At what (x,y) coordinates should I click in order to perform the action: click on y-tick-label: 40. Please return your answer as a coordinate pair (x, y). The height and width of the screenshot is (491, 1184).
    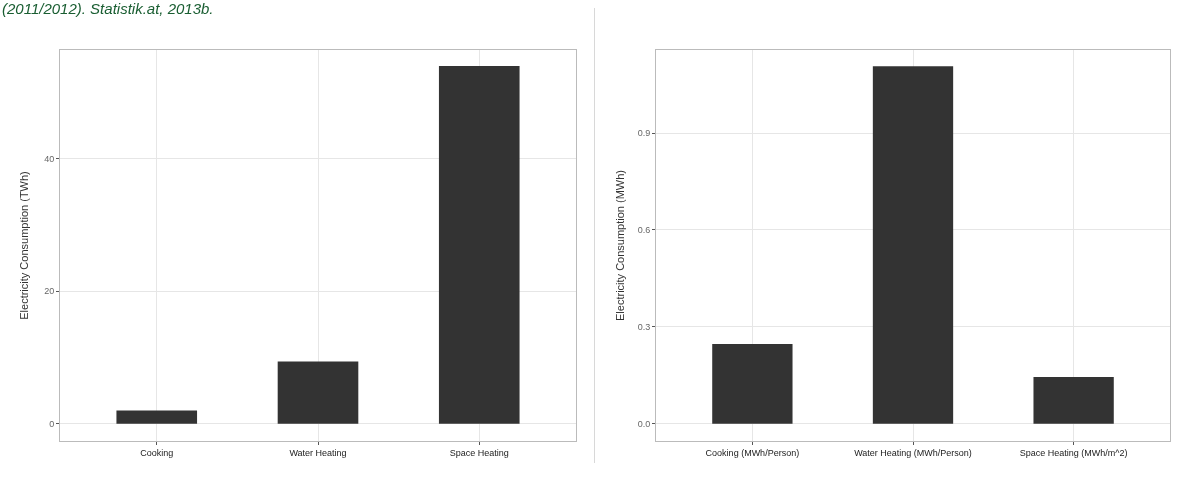
    Looking at the image, I should click on (49, 158).